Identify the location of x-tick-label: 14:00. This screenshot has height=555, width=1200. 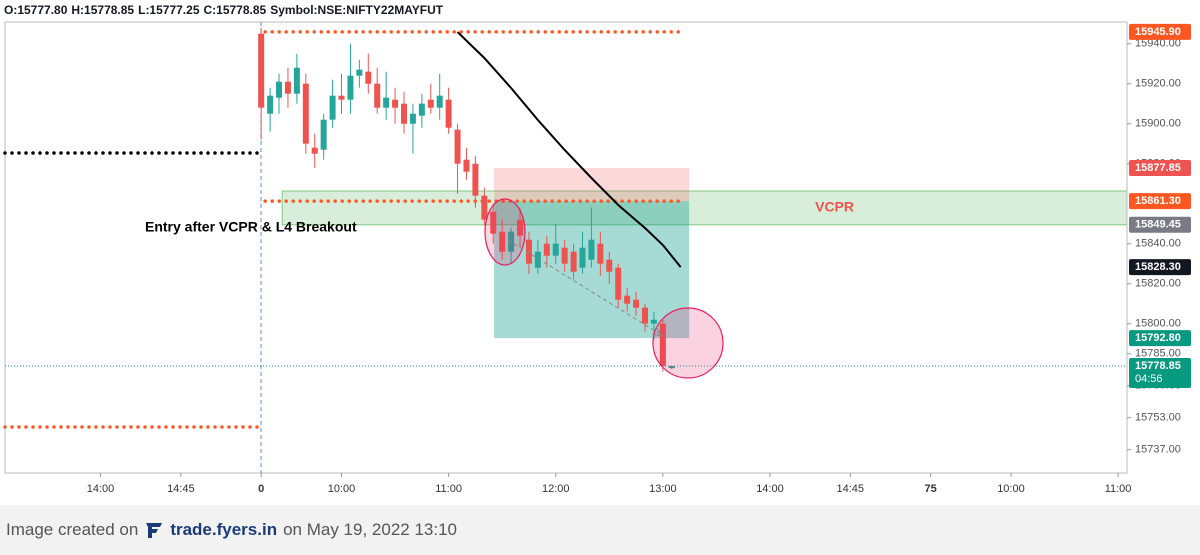
(101, 489).